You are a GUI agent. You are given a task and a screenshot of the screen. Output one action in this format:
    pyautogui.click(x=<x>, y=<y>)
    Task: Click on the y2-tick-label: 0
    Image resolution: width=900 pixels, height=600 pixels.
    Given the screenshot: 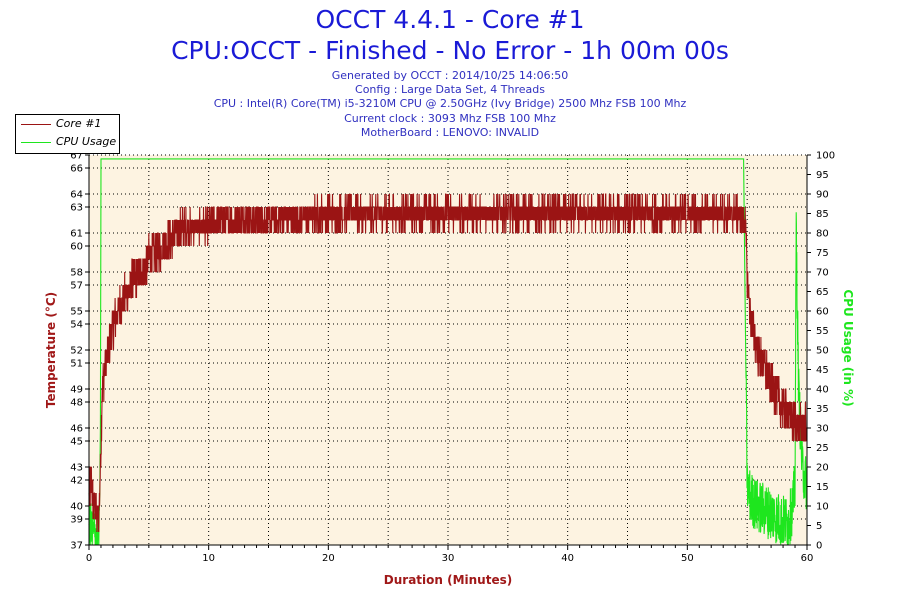 What is the action you would take?
    pyautogui.click(x=819, y=546)
    